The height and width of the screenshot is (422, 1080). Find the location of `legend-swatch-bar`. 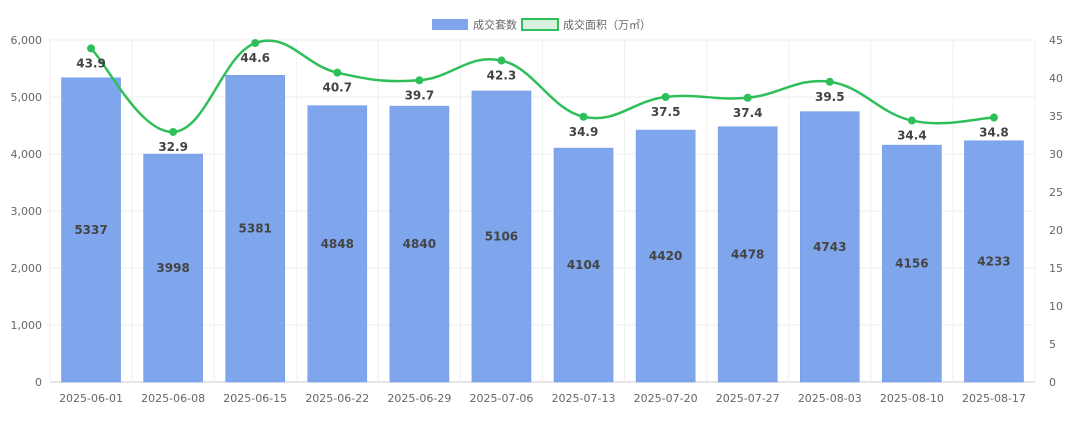

legend-swatch-bar is located at coordinates (450, 24).